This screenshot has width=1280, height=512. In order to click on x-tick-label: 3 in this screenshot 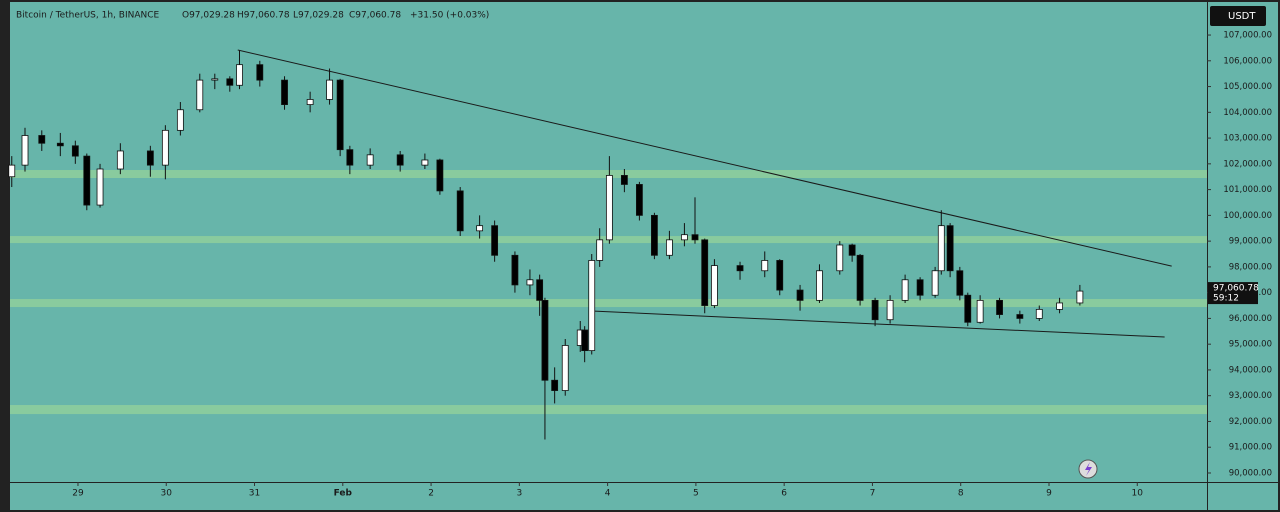, I will do `click(519, 494)`.